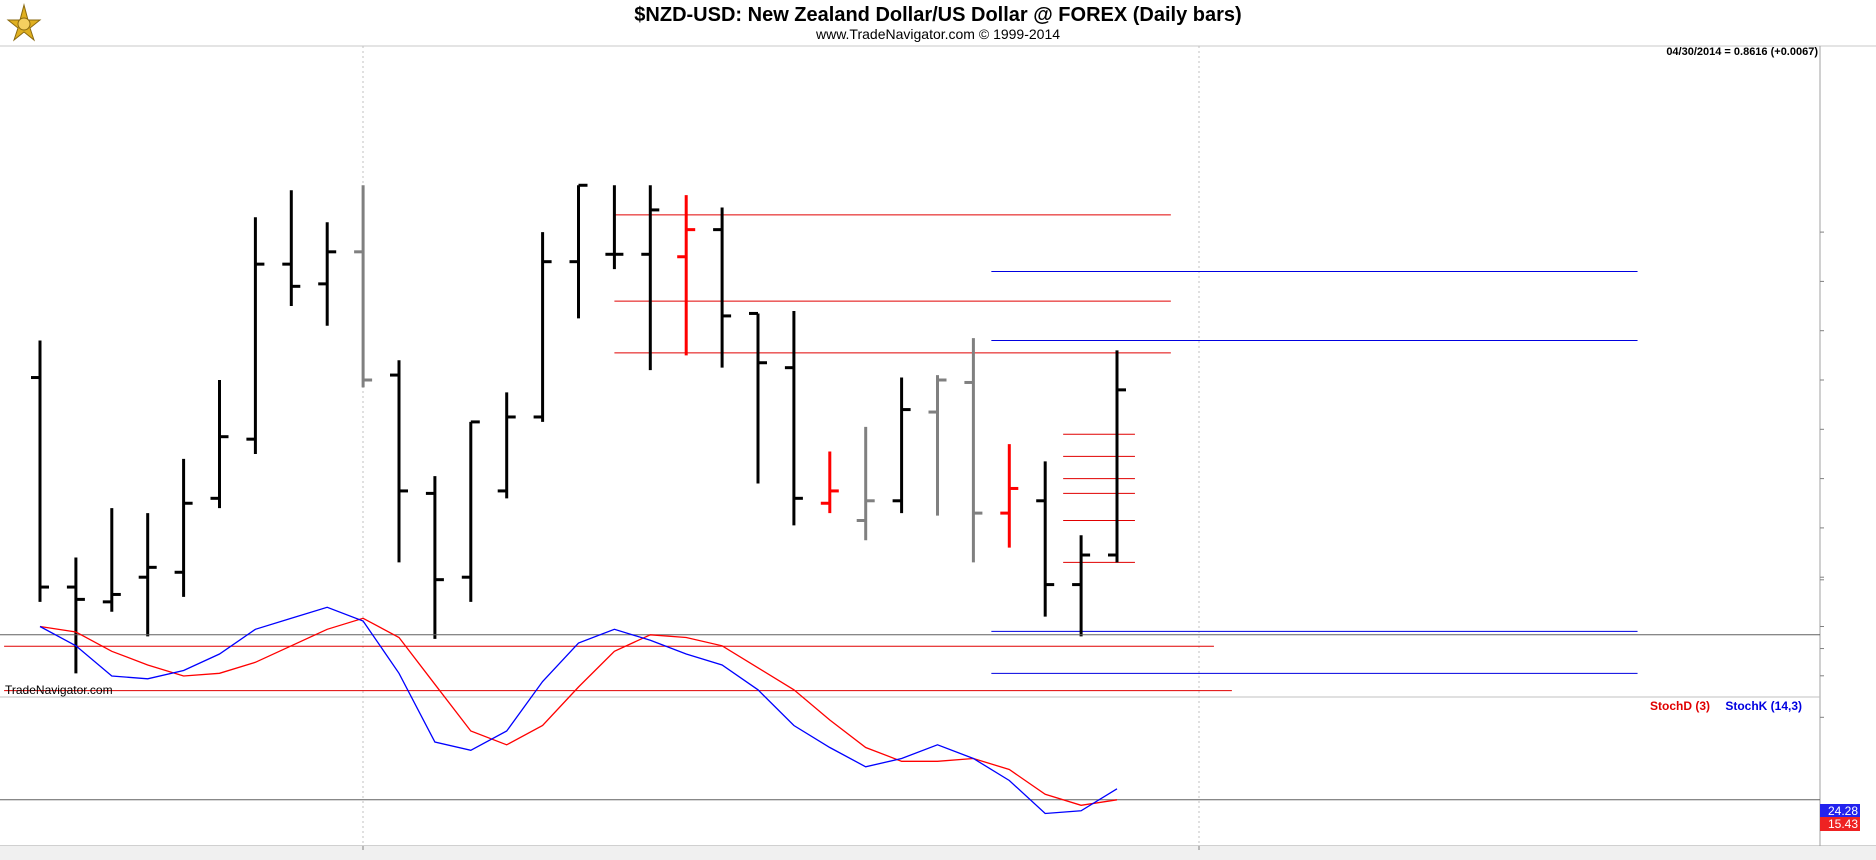 The image size is (1876, 860). What do you see at coordinates (938, 34) in the screenshot?
I see `chart-subtitle: www.TradeNavigator.com © 1999-2014` at bounding box center [938, 34].